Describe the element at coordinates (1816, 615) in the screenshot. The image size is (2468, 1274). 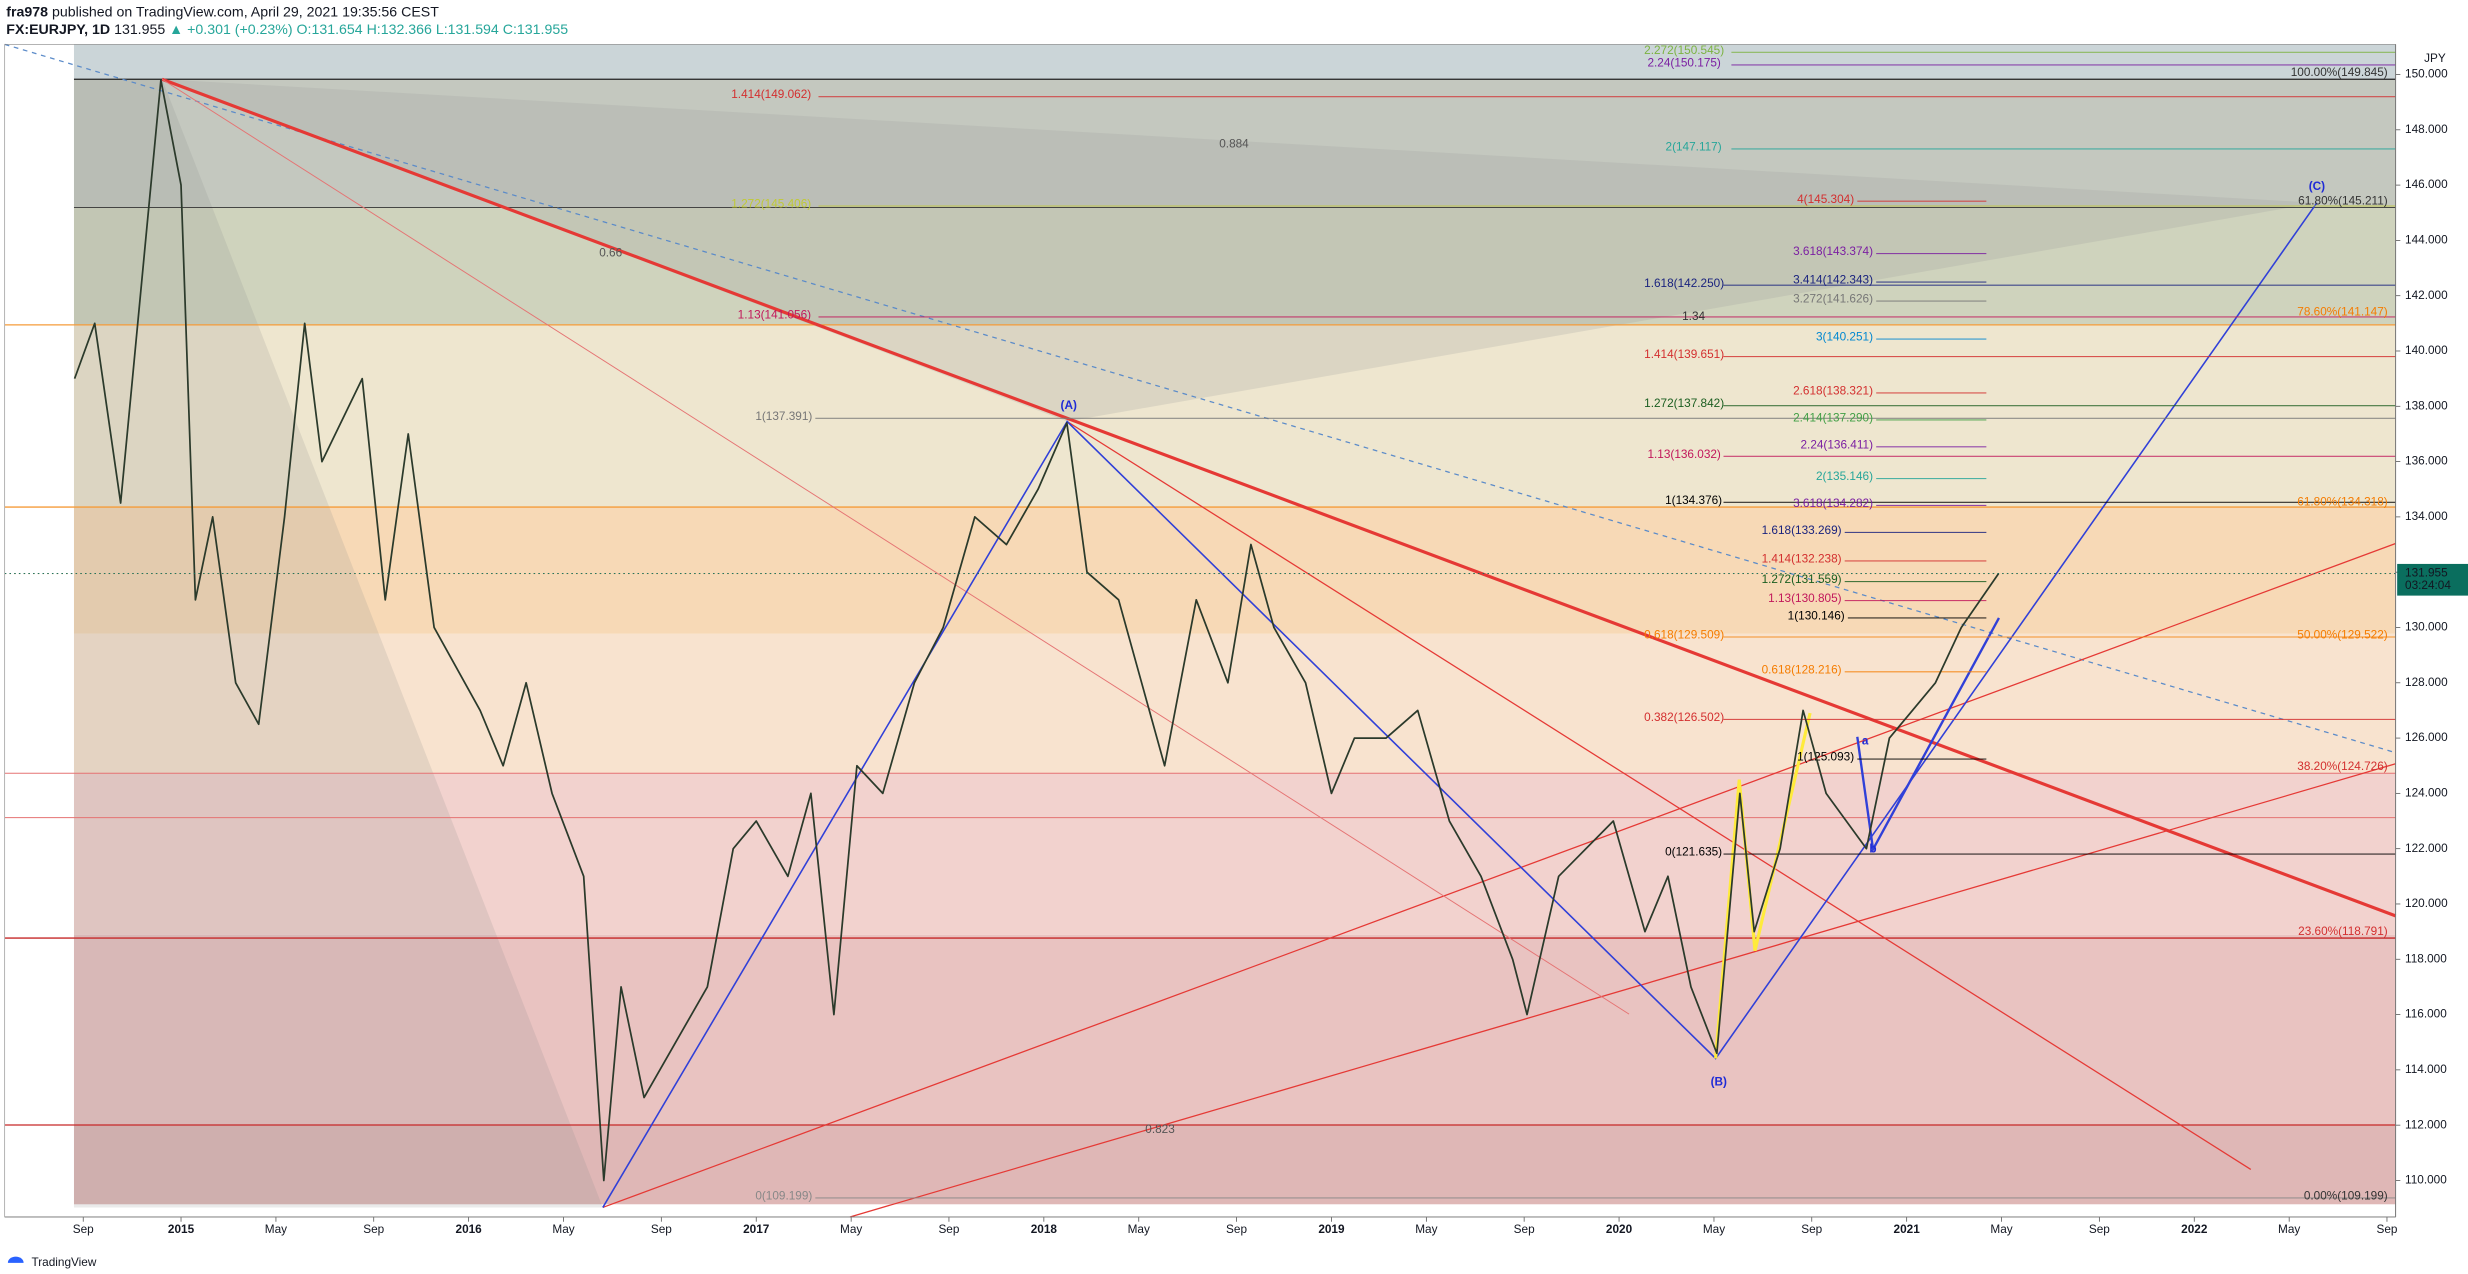
I see `fib-label: 1(130.146)` at that location.